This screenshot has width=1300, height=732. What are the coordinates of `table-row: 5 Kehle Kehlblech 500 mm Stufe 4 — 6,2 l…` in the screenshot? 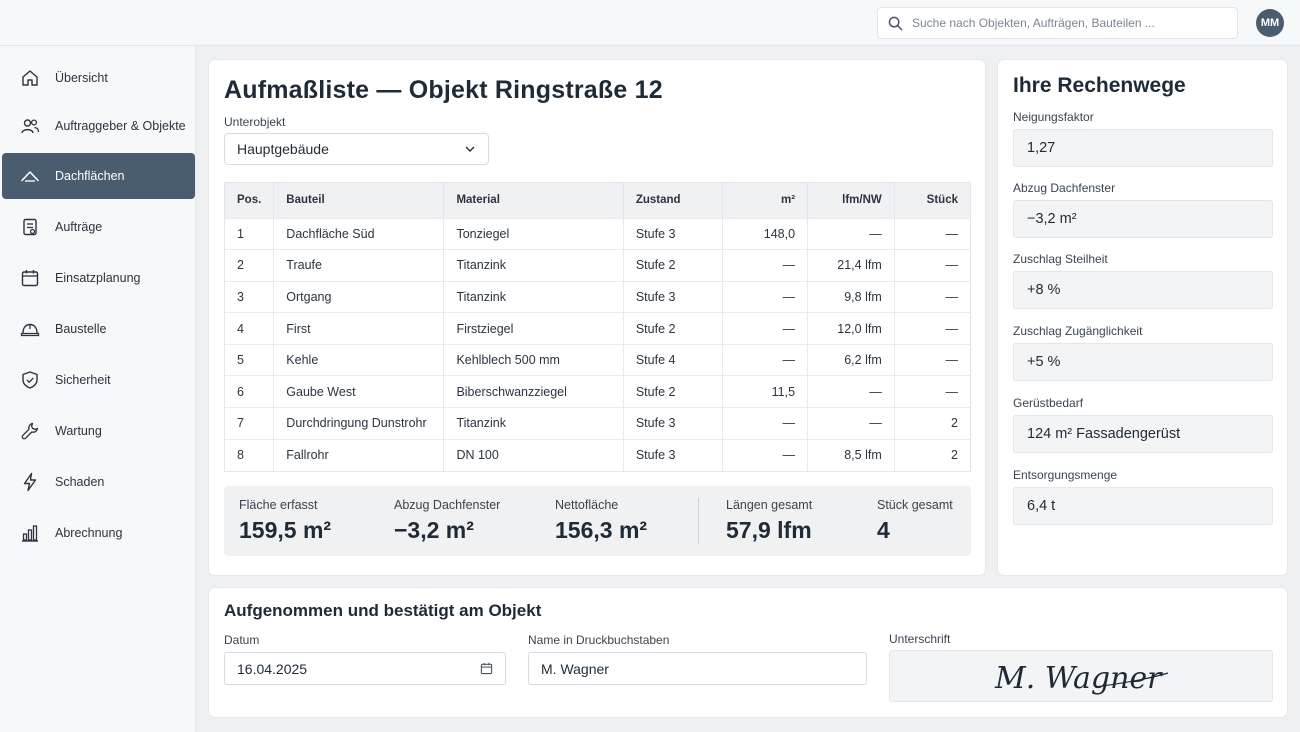 It's located at (597, 359).